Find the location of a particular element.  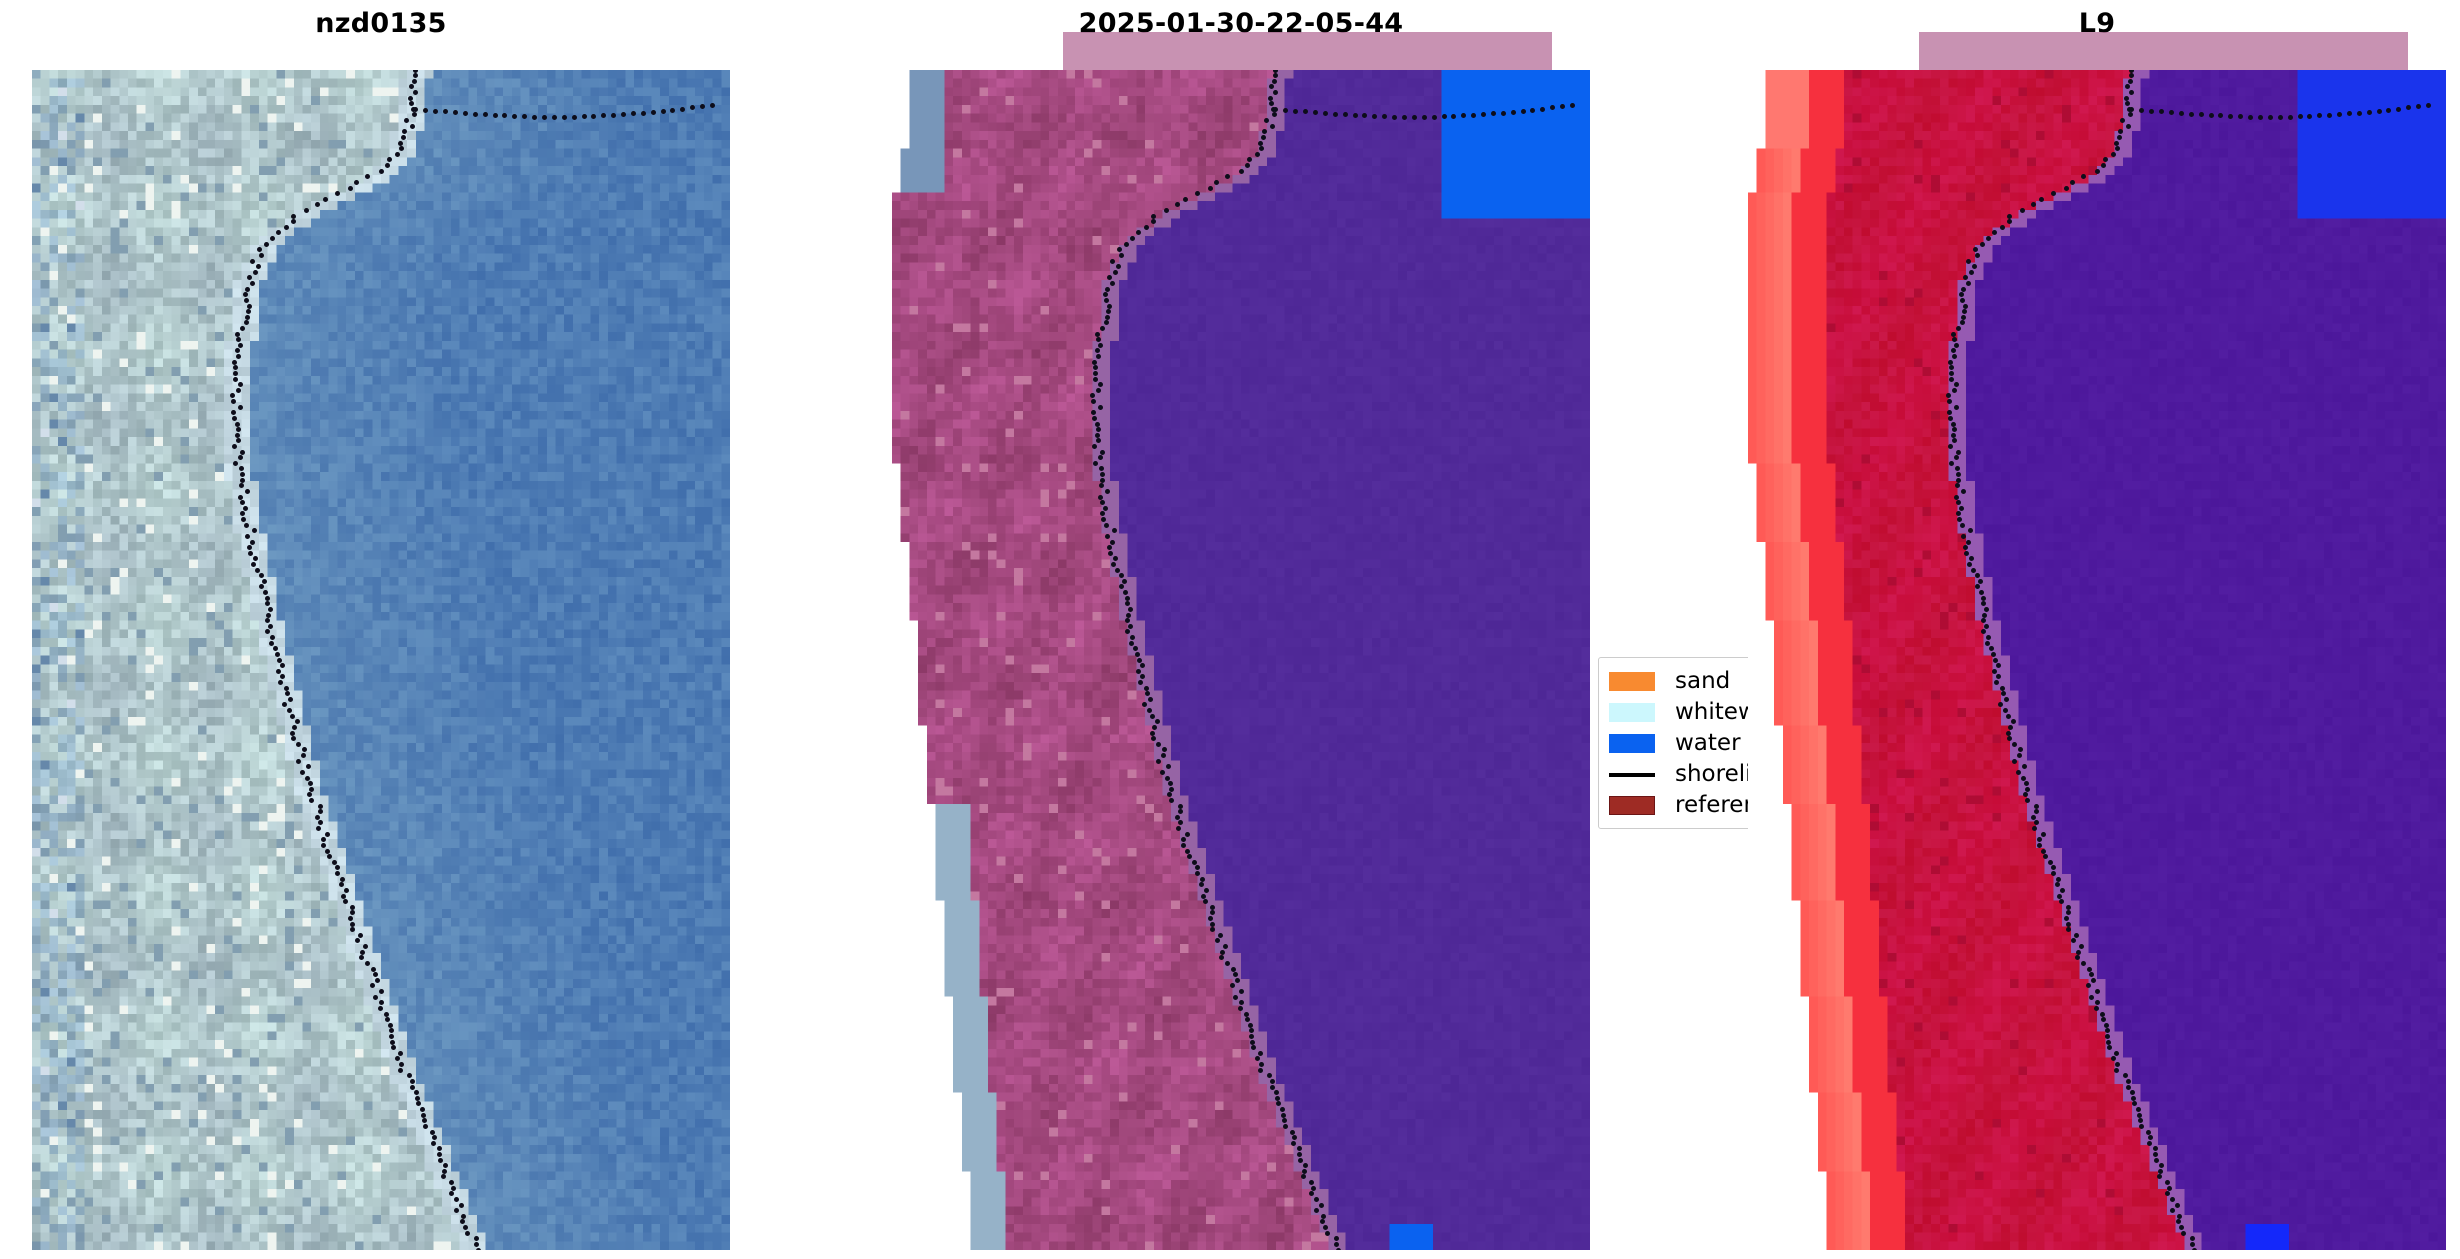

legend-swatch-reference-shoreline is located at coordinates (1635, 805).